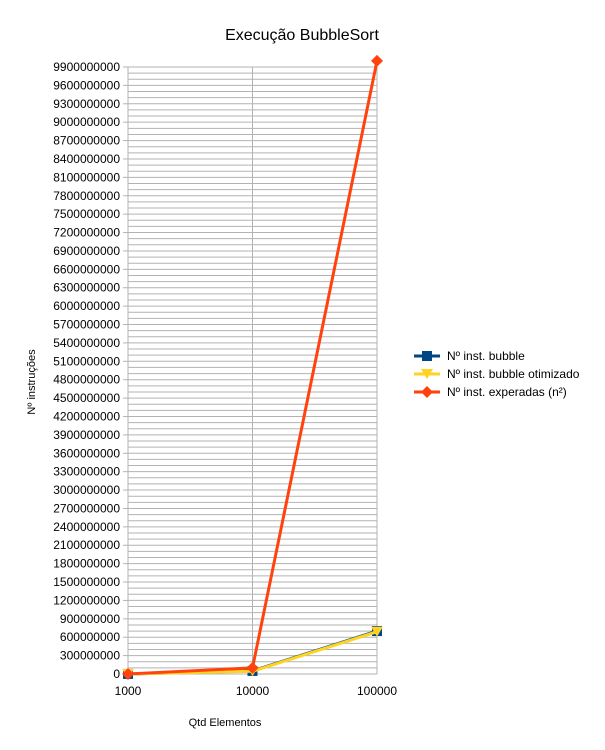 This screenshot has width=605, height=750. I want to click on y-tick-label: 9000000000, so click(86, 122).